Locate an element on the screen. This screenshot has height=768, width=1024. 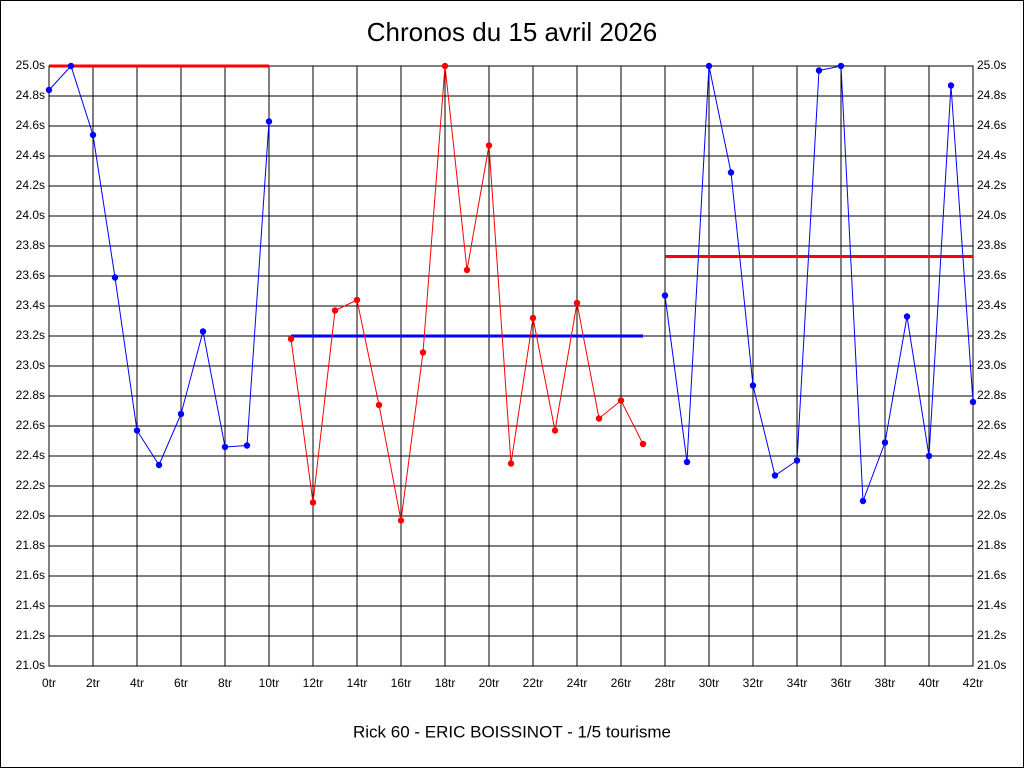
y-tick-label: 24.2s is located at coordinates (30, 185).